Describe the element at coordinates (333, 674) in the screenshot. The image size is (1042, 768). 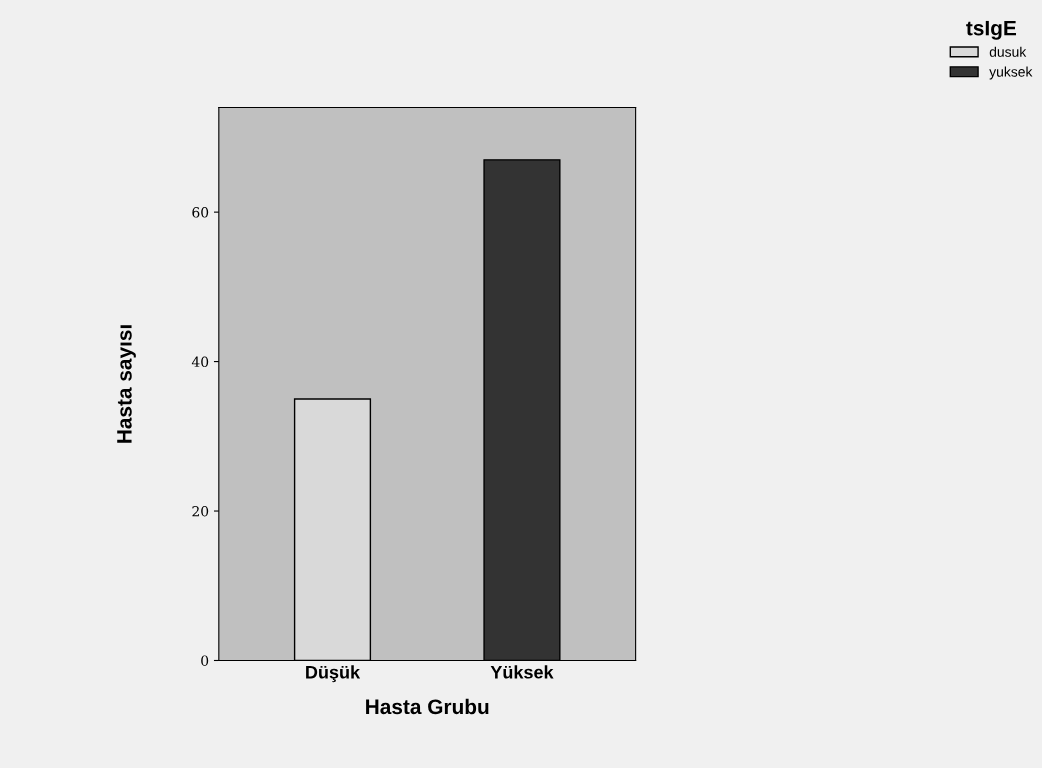
I see `x-tick-label: Düşük` at that location.